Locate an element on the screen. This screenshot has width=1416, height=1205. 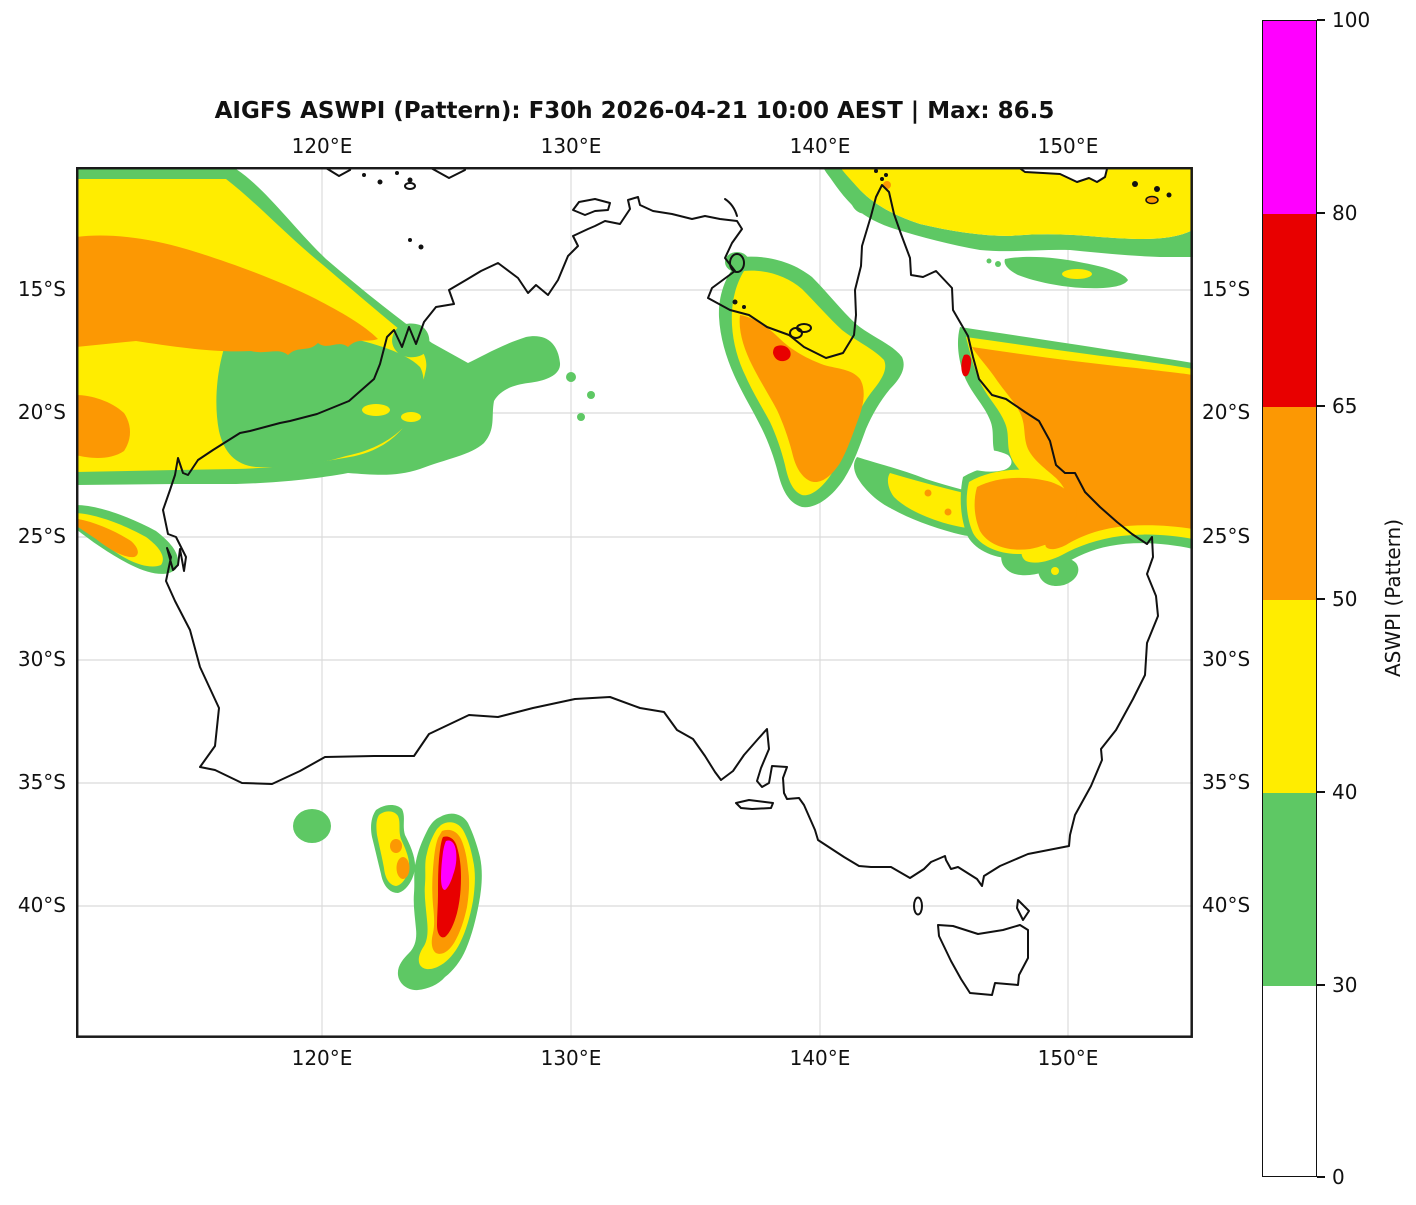
coastline-groote-eylandt is located at coordinates (737, 263).